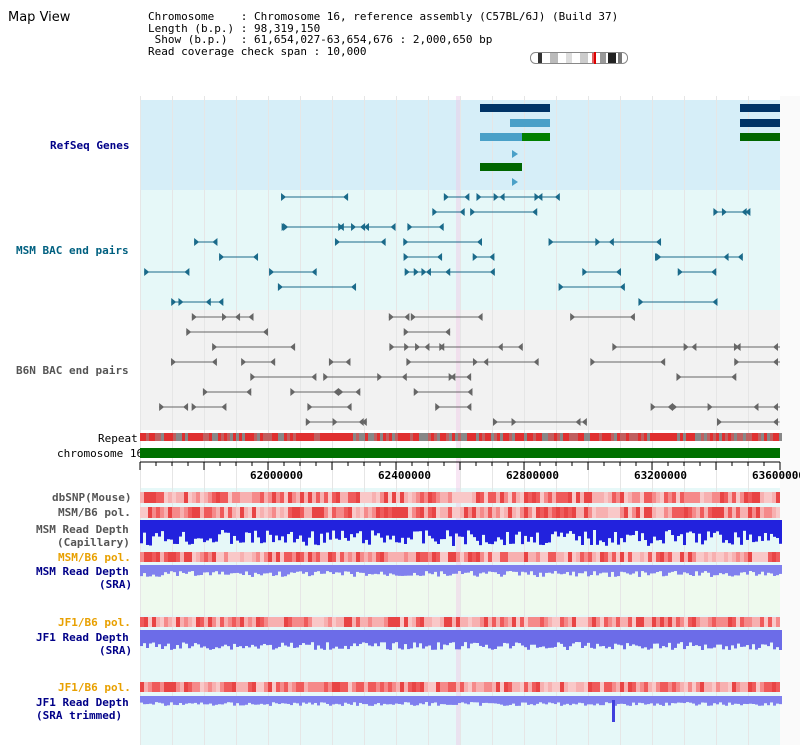 Image resolution: width=800 pixels, height=745 pixels. What do you see at coordinates (94, 512) in the screenshot?
I see `msm-b6-pol-label-1: MSM/B6 pol.` at bounding box center [94, 512].